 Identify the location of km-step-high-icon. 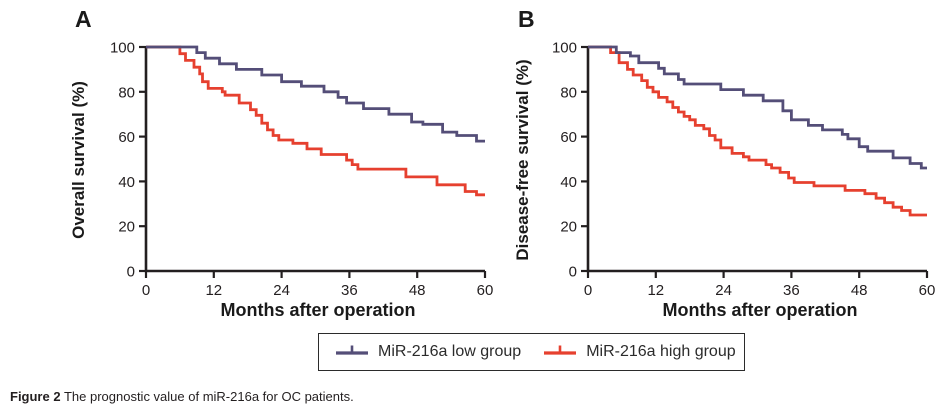
(560, 352).